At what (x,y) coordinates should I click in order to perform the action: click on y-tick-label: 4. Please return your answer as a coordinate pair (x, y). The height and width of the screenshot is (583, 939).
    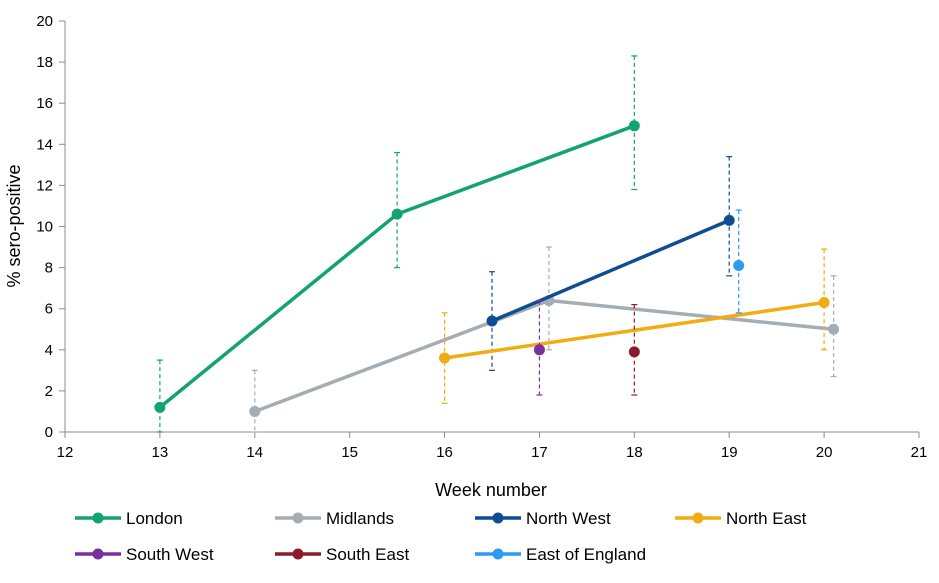
    Looking at the image, I should click on (49, 350).